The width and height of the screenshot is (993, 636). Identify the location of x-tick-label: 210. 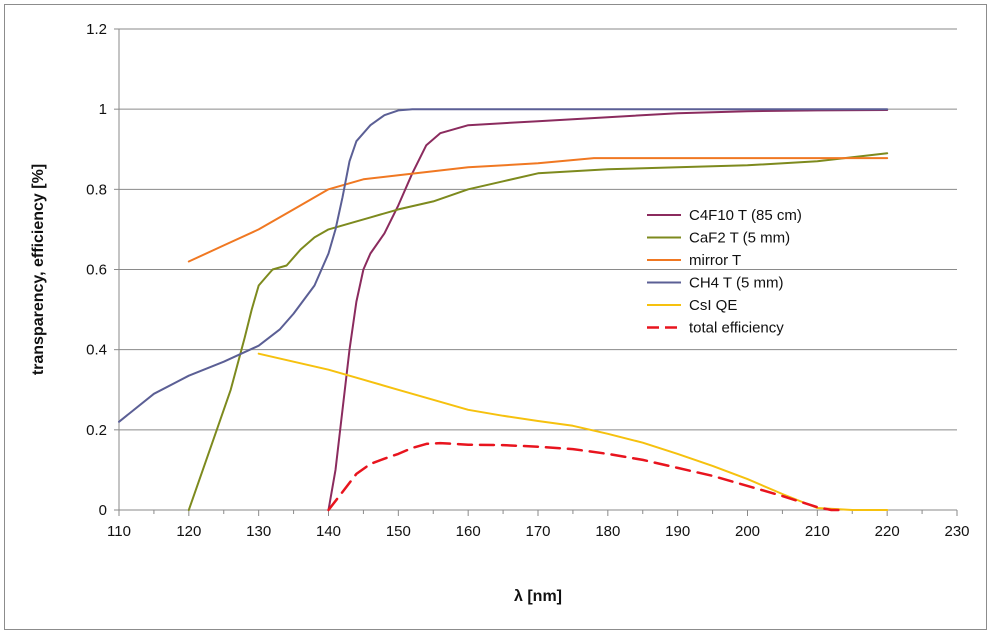
(817, 531).